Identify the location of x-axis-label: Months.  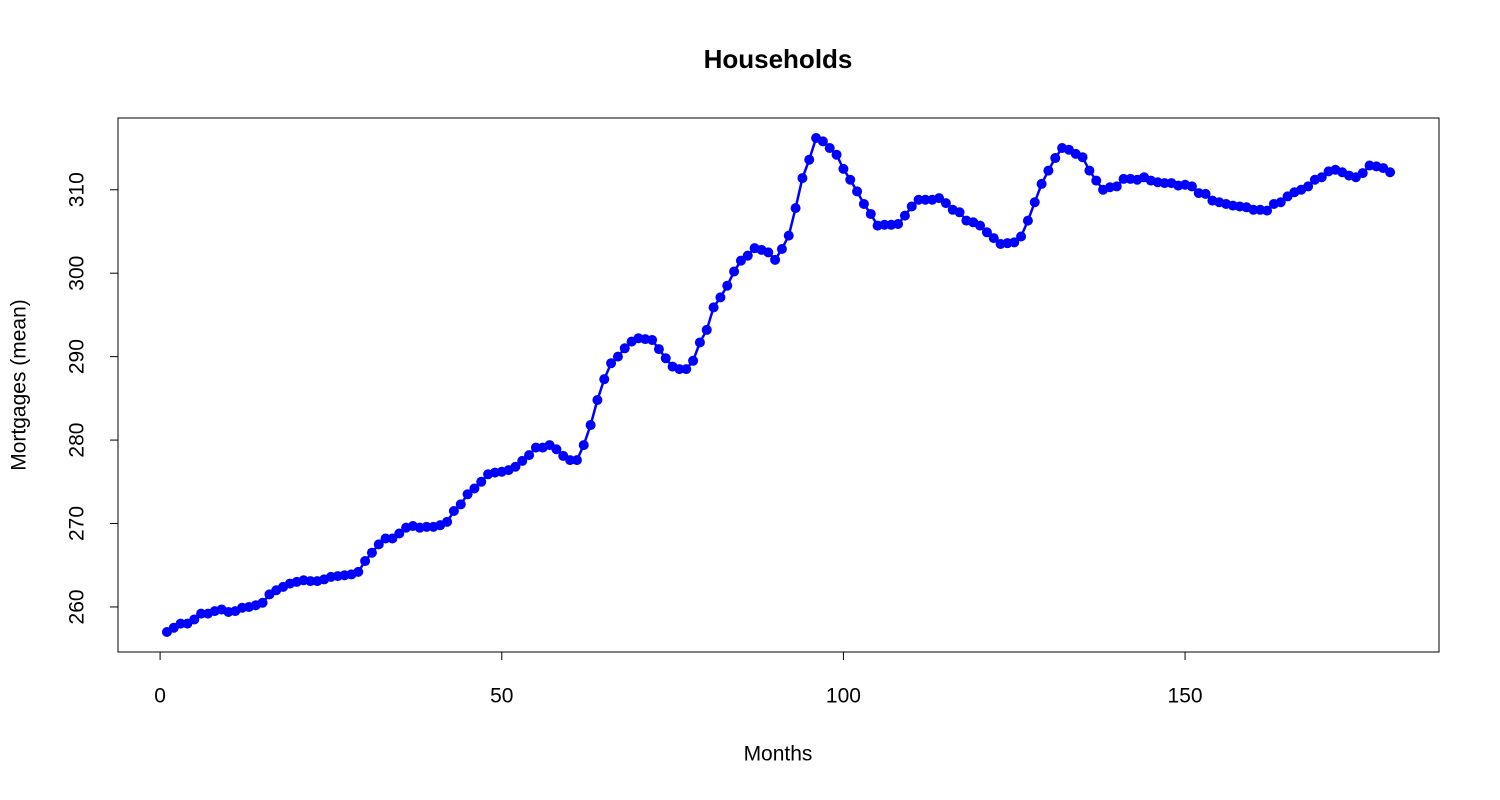
(778, 754).